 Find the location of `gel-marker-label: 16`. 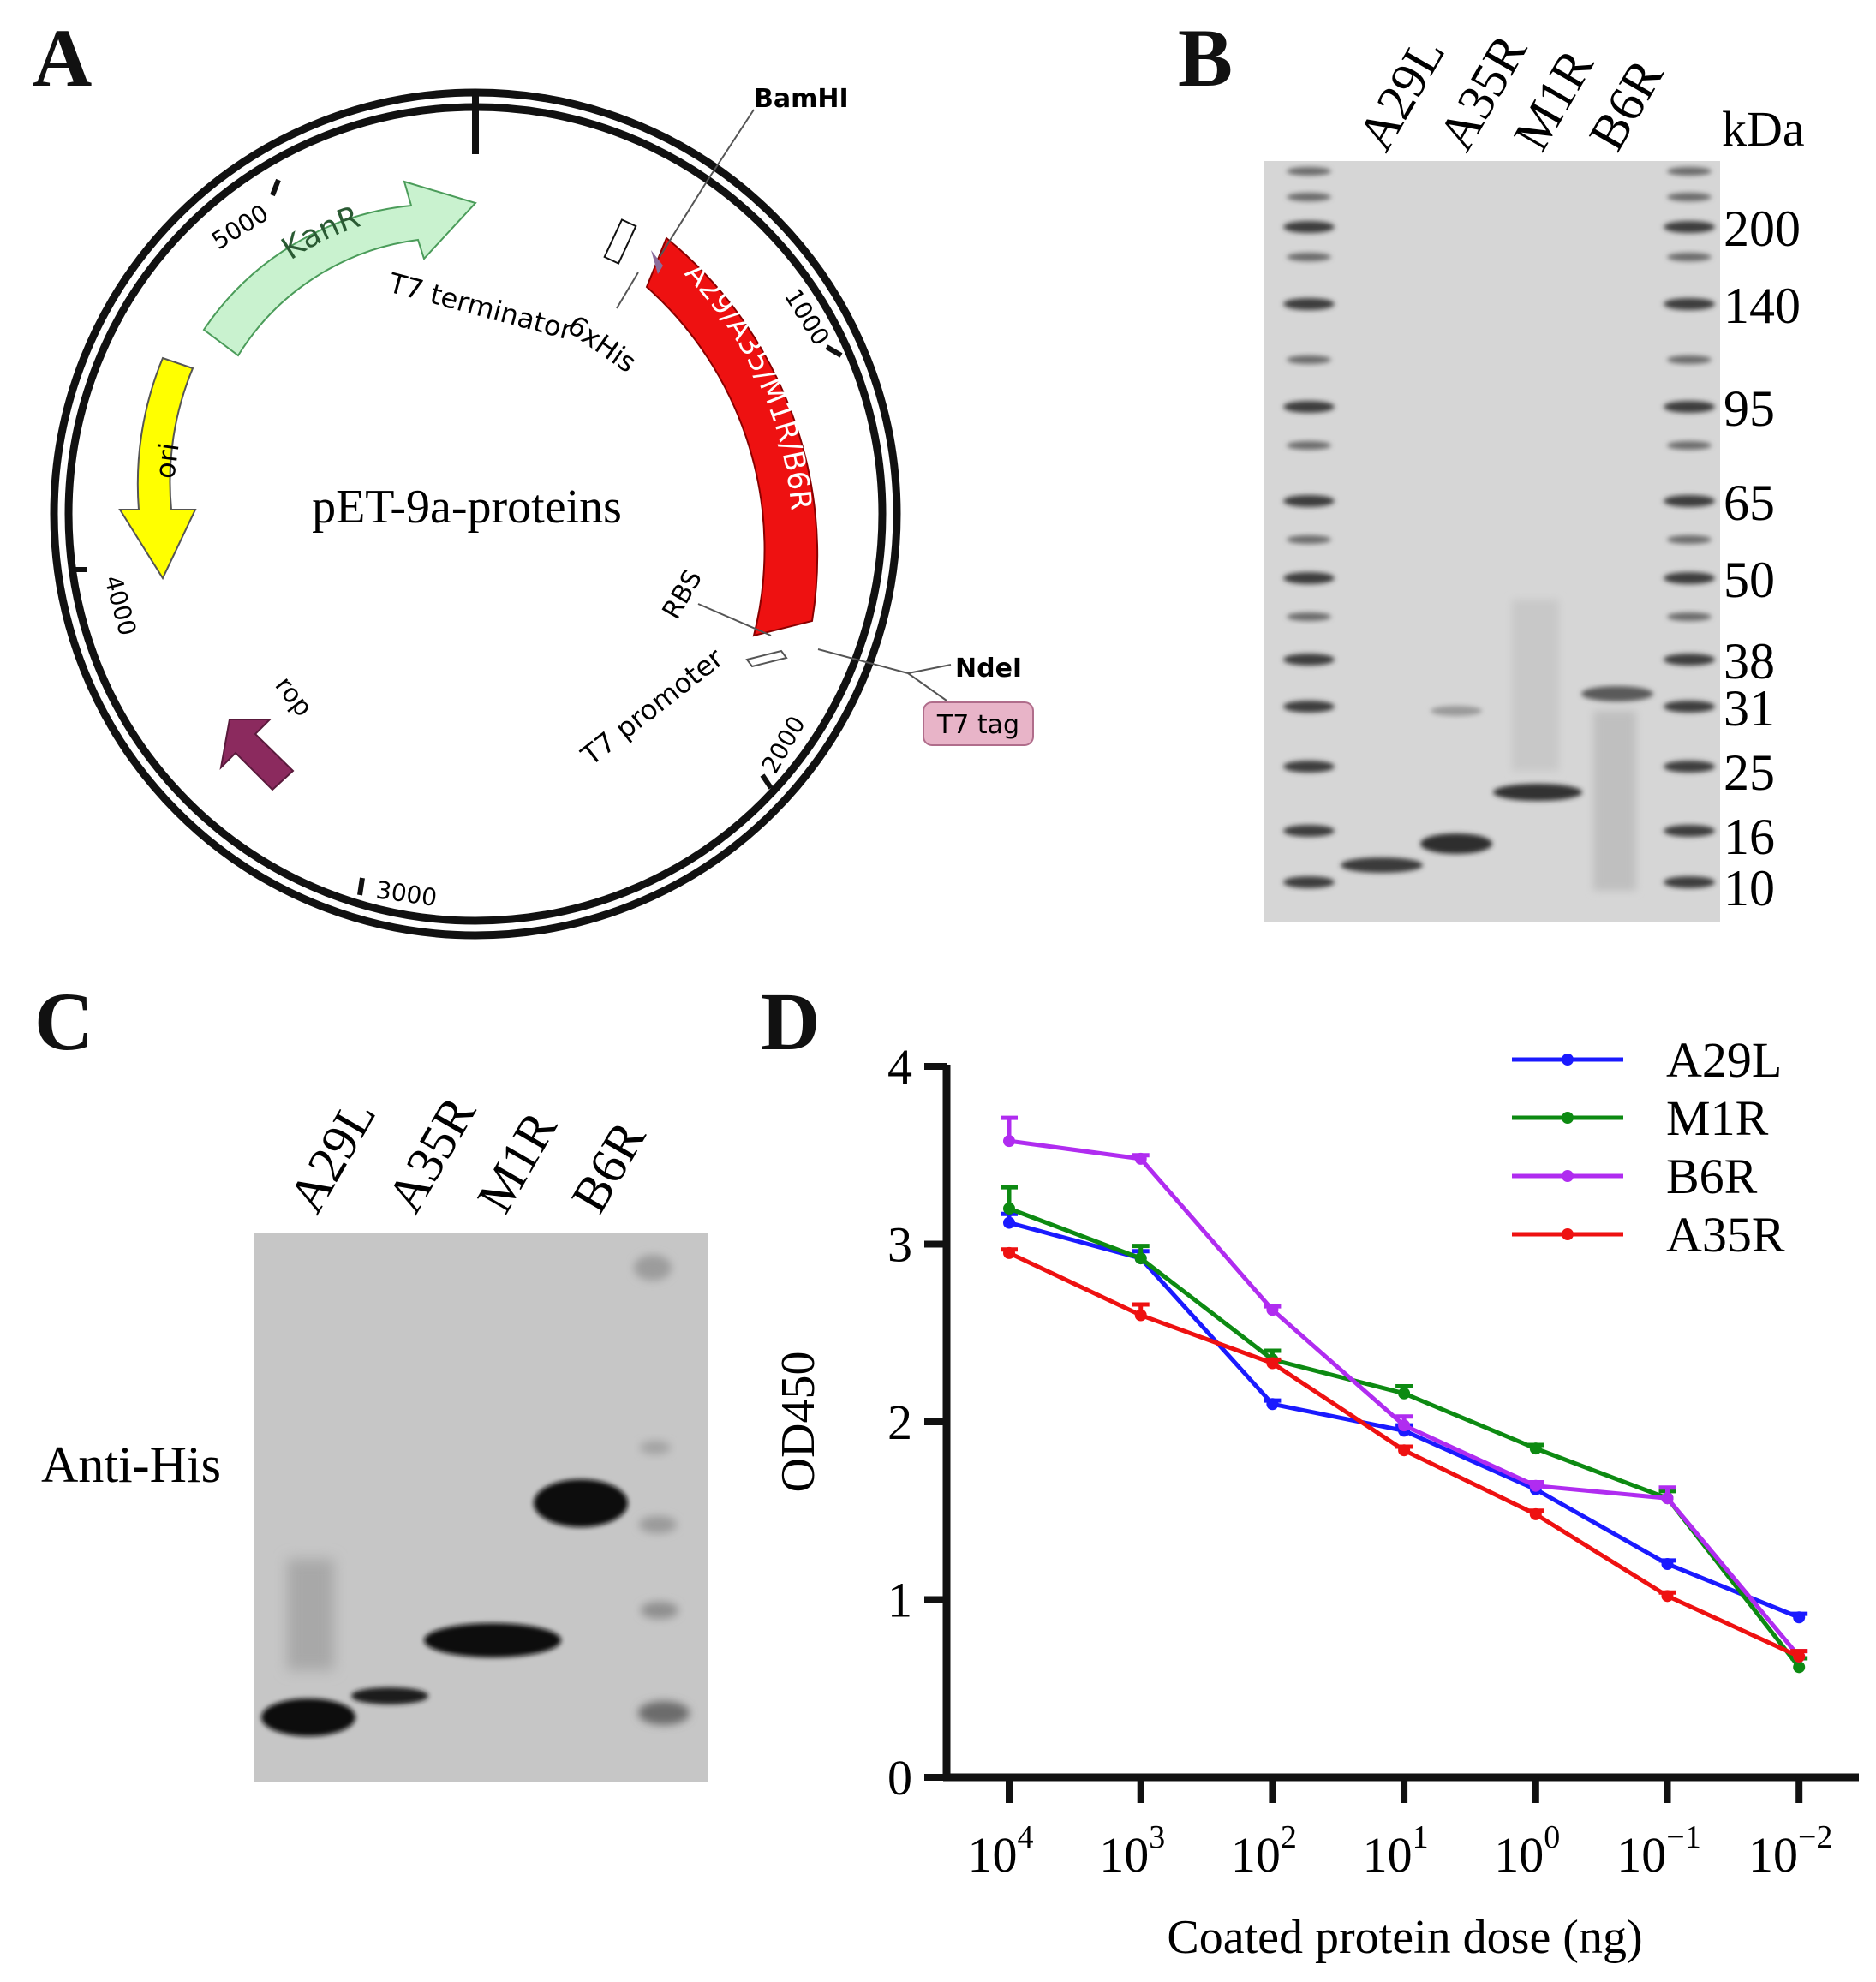

gel-marker-label: 16 is located at coordinates (1750, 837).